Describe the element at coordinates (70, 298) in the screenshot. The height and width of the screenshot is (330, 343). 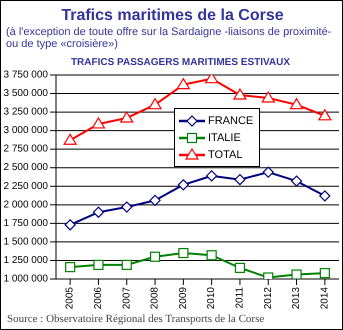
I see `x-tick-label: 2005` at that location.